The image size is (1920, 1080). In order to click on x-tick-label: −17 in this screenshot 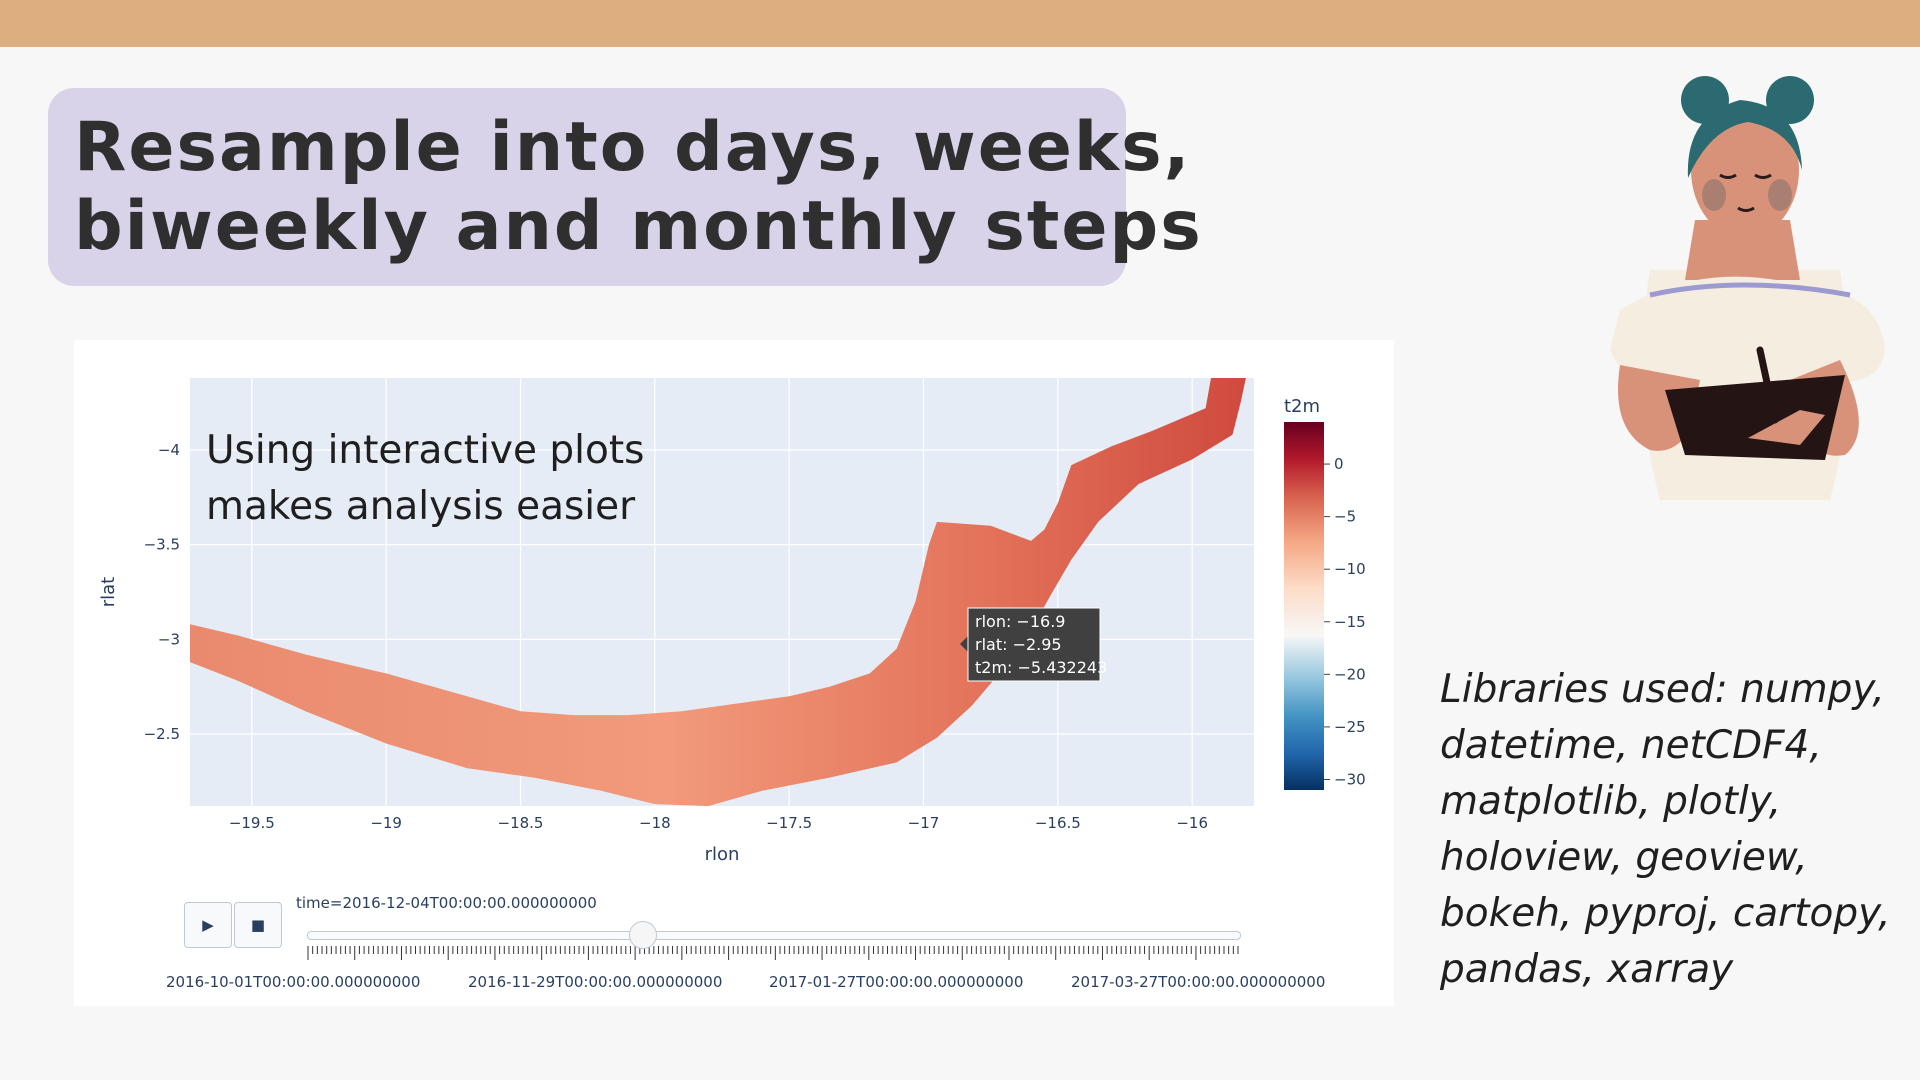, I will do `click(924, 823)`.